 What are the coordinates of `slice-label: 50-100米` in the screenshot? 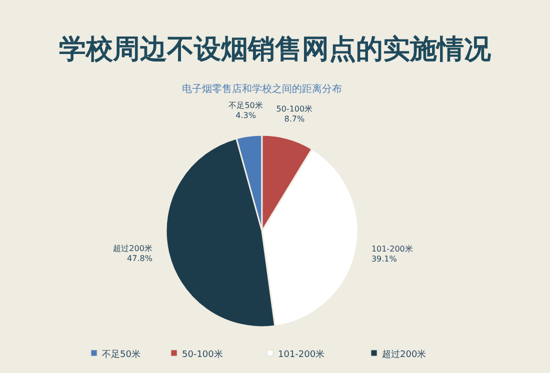 It's located at (294, 109).